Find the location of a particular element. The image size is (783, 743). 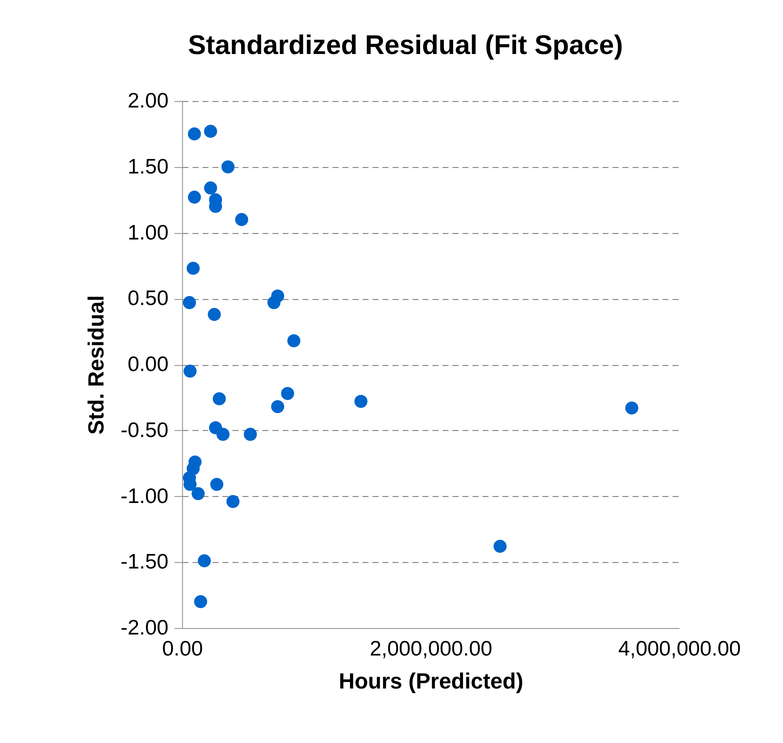

y-tick-label: -1.00 is located at coordinates (144, 496).